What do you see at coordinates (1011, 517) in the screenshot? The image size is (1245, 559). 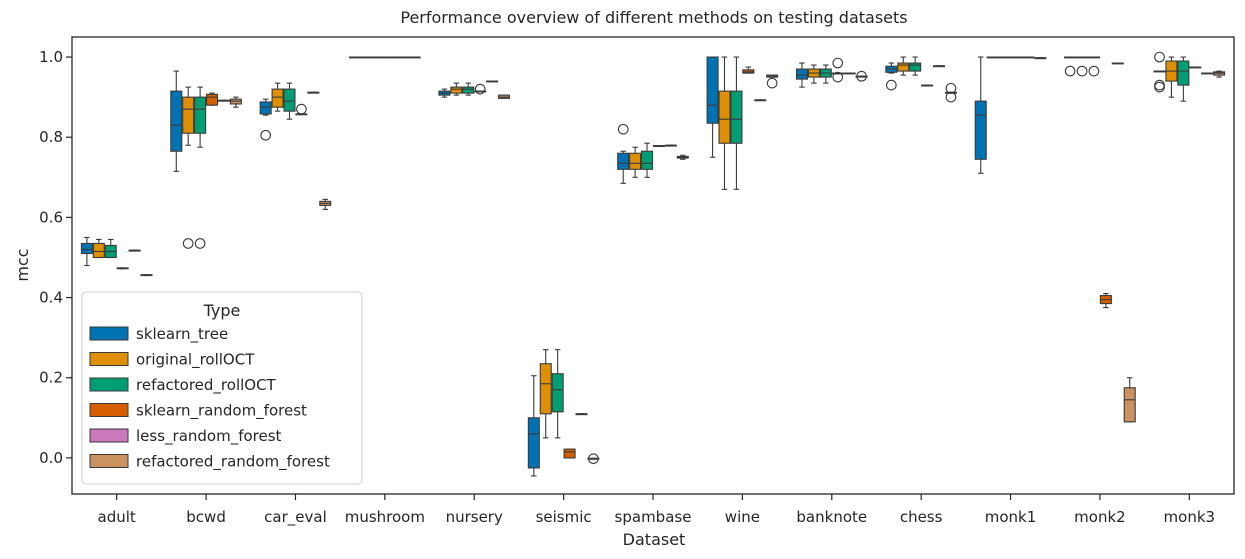 I see `x-tick-label: monk1` at bounding box center [1011, 517].